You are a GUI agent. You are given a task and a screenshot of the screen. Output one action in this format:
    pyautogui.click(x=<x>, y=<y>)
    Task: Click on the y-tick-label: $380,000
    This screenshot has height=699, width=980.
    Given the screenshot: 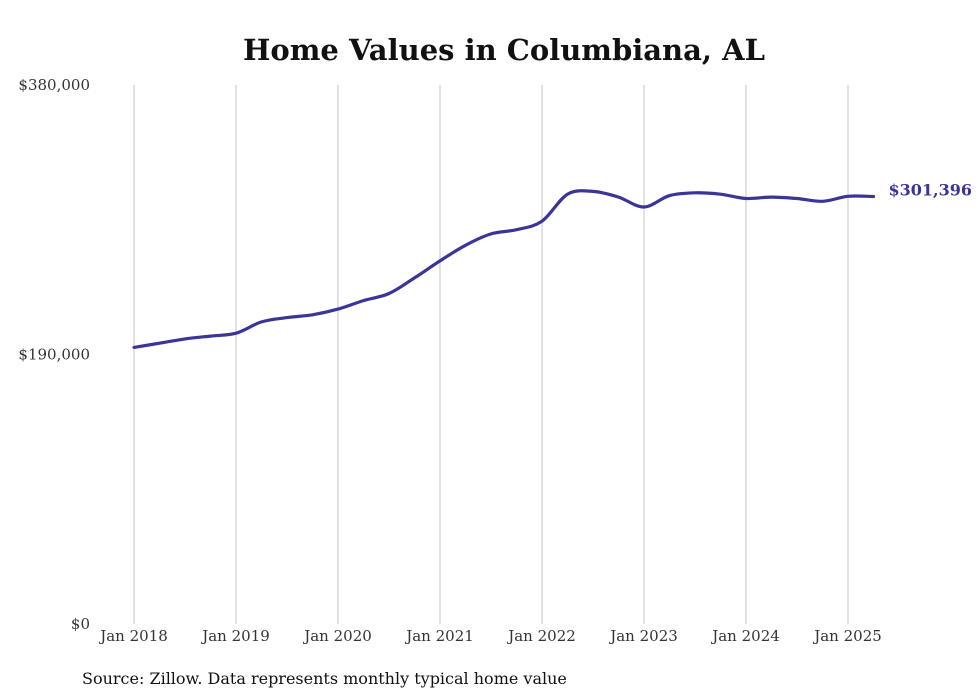 What is the action you would take?
    pyautogui.click(x=54, y=85)
    